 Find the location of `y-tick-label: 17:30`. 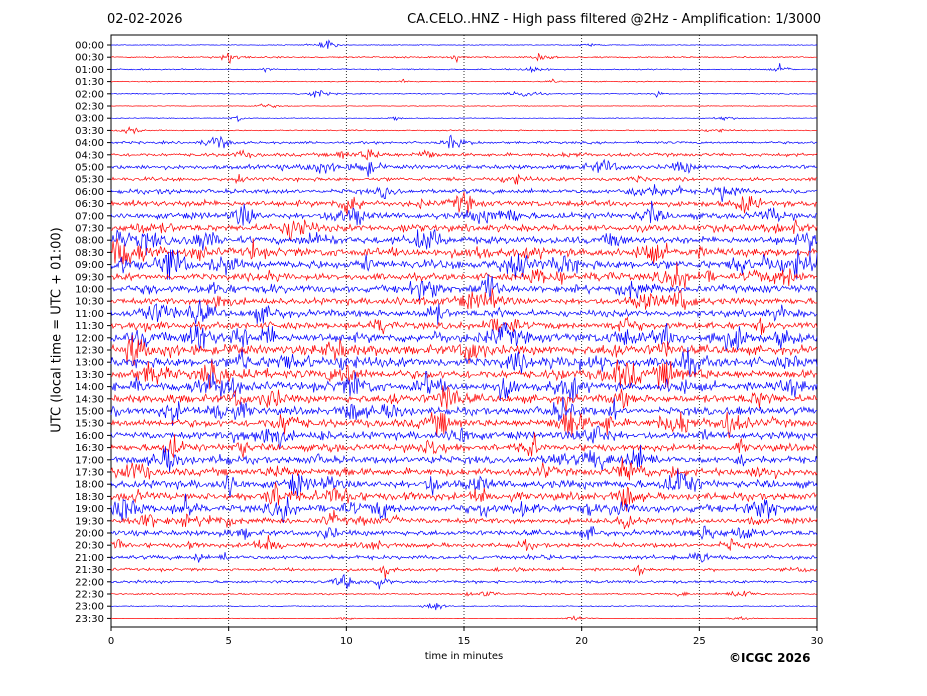

y-tick-label: 17:30 is located at coordinates (89, 473).